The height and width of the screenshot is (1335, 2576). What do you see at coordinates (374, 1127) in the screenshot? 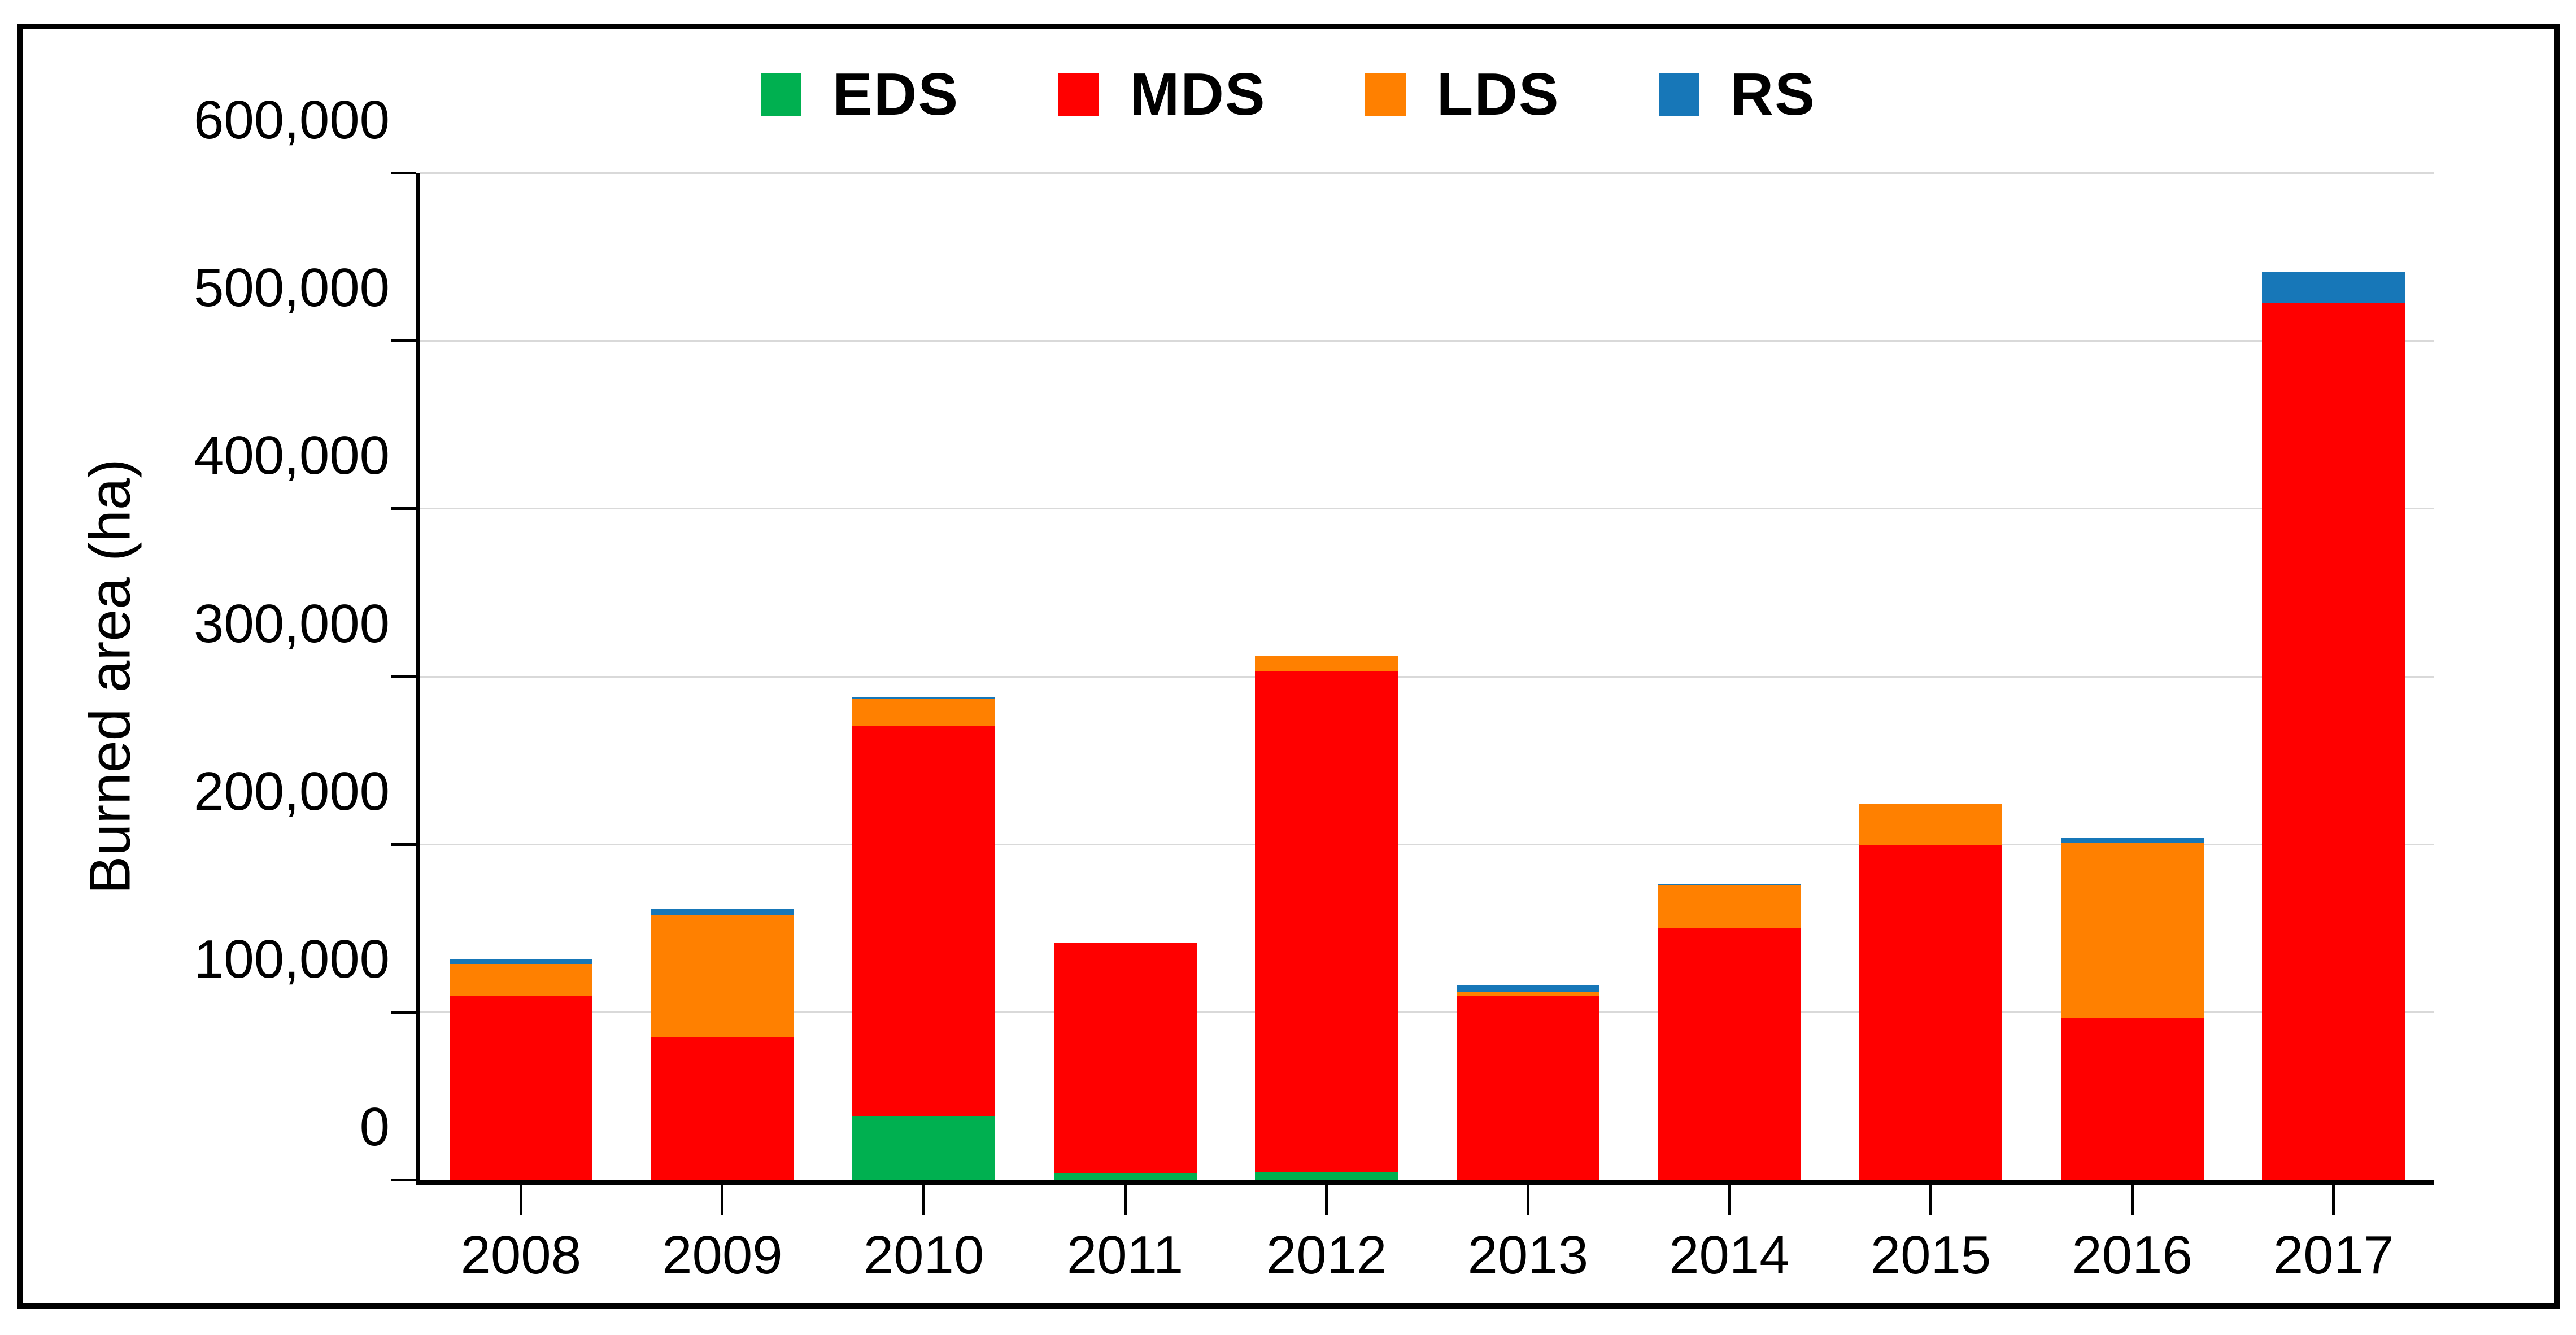
I see `y-axis-tick-label: 0` at bounding box center [374, 1127].